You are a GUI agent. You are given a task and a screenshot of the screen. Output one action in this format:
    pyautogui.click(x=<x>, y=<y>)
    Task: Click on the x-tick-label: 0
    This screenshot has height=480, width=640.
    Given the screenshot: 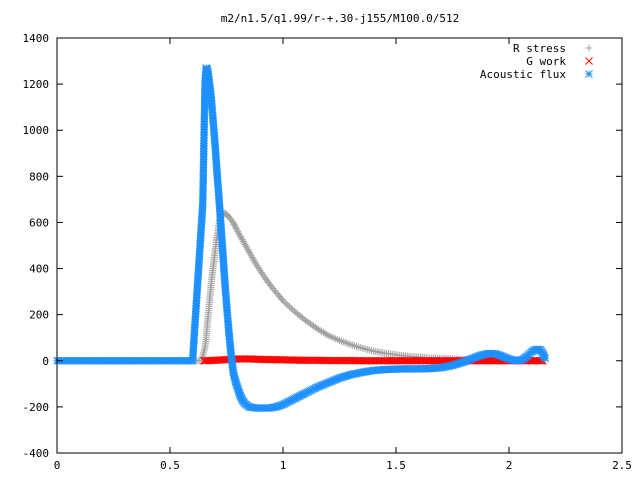 What is the action you would take?
    pyautogui.click(x=57, y=465)
    